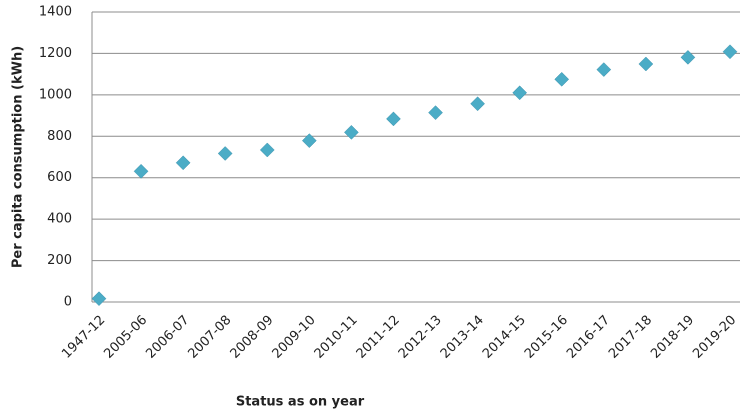 This screenshot has height=413, width=745. Describe the element at coordinates (59, 177) in the screenshot. I see `y-tick-label: 600` at that location.